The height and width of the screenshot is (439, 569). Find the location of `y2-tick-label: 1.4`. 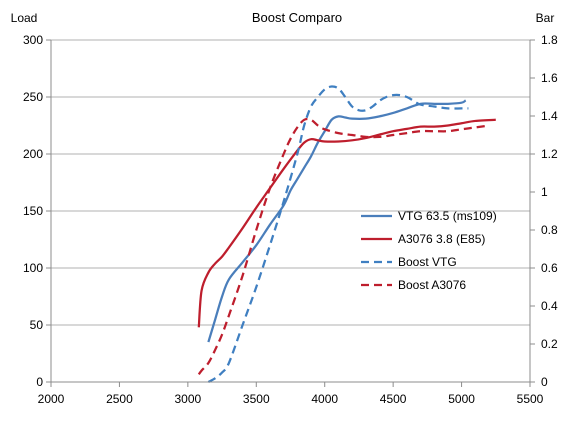

y2-tick-label: 1.4 is located at coordinates (549, 116).